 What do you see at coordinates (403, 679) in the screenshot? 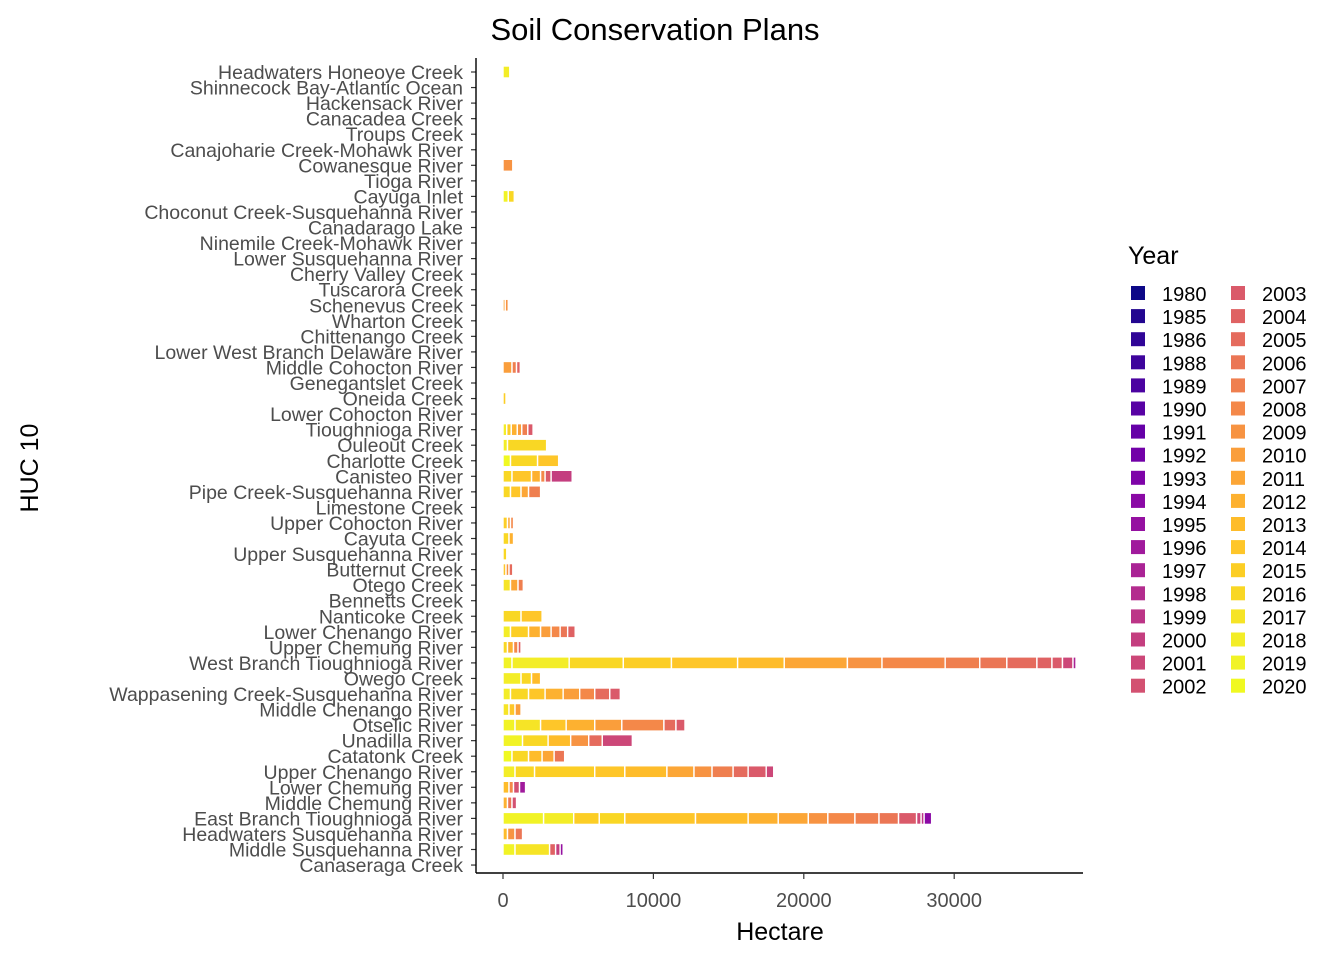
I see `category-label: Owego Creek` at bounding box center [403, 679].